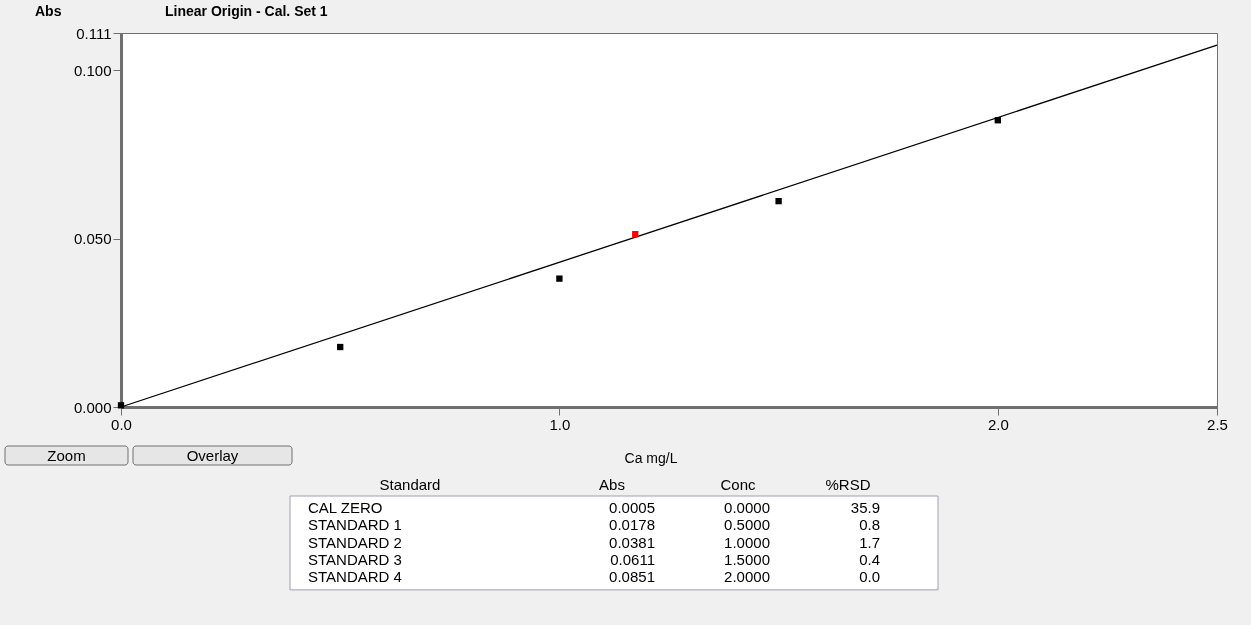 The image size is (1251, 625). What do you see at coordinates (738, 484) in the screenshot?
I see `text: Conc` at bounding box center [738, 484].